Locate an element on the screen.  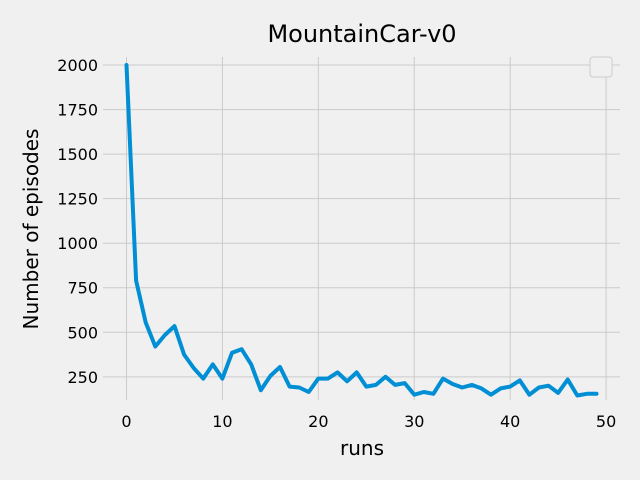
chart-title: MountainCar-v0 is located at coordinates (361, 34).